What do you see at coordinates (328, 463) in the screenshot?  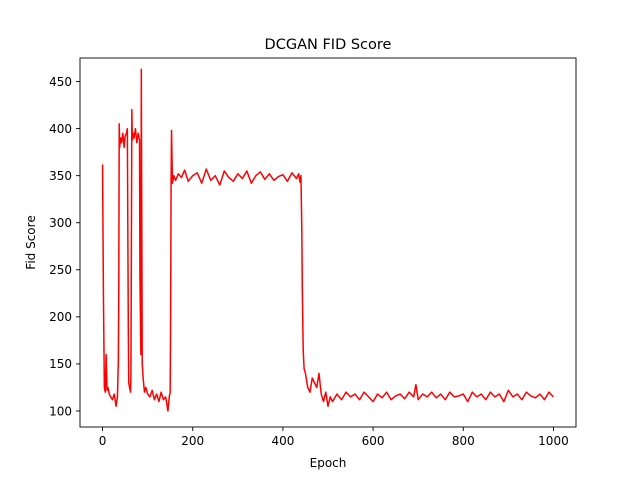 I see `x-axis-label: Epoch` at bounding box center [328, 463].